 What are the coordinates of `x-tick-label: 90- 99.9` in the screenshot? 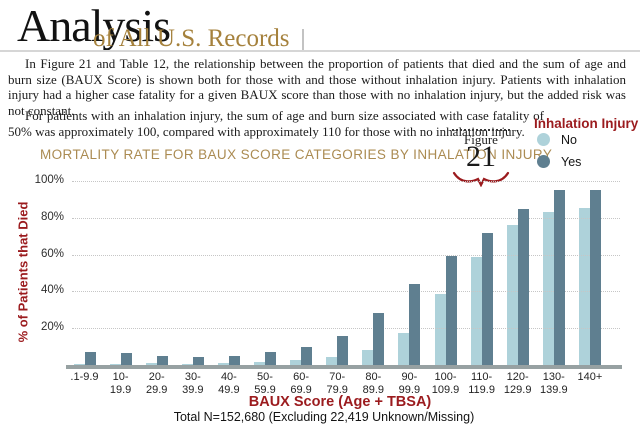 It's located at (409, 383).